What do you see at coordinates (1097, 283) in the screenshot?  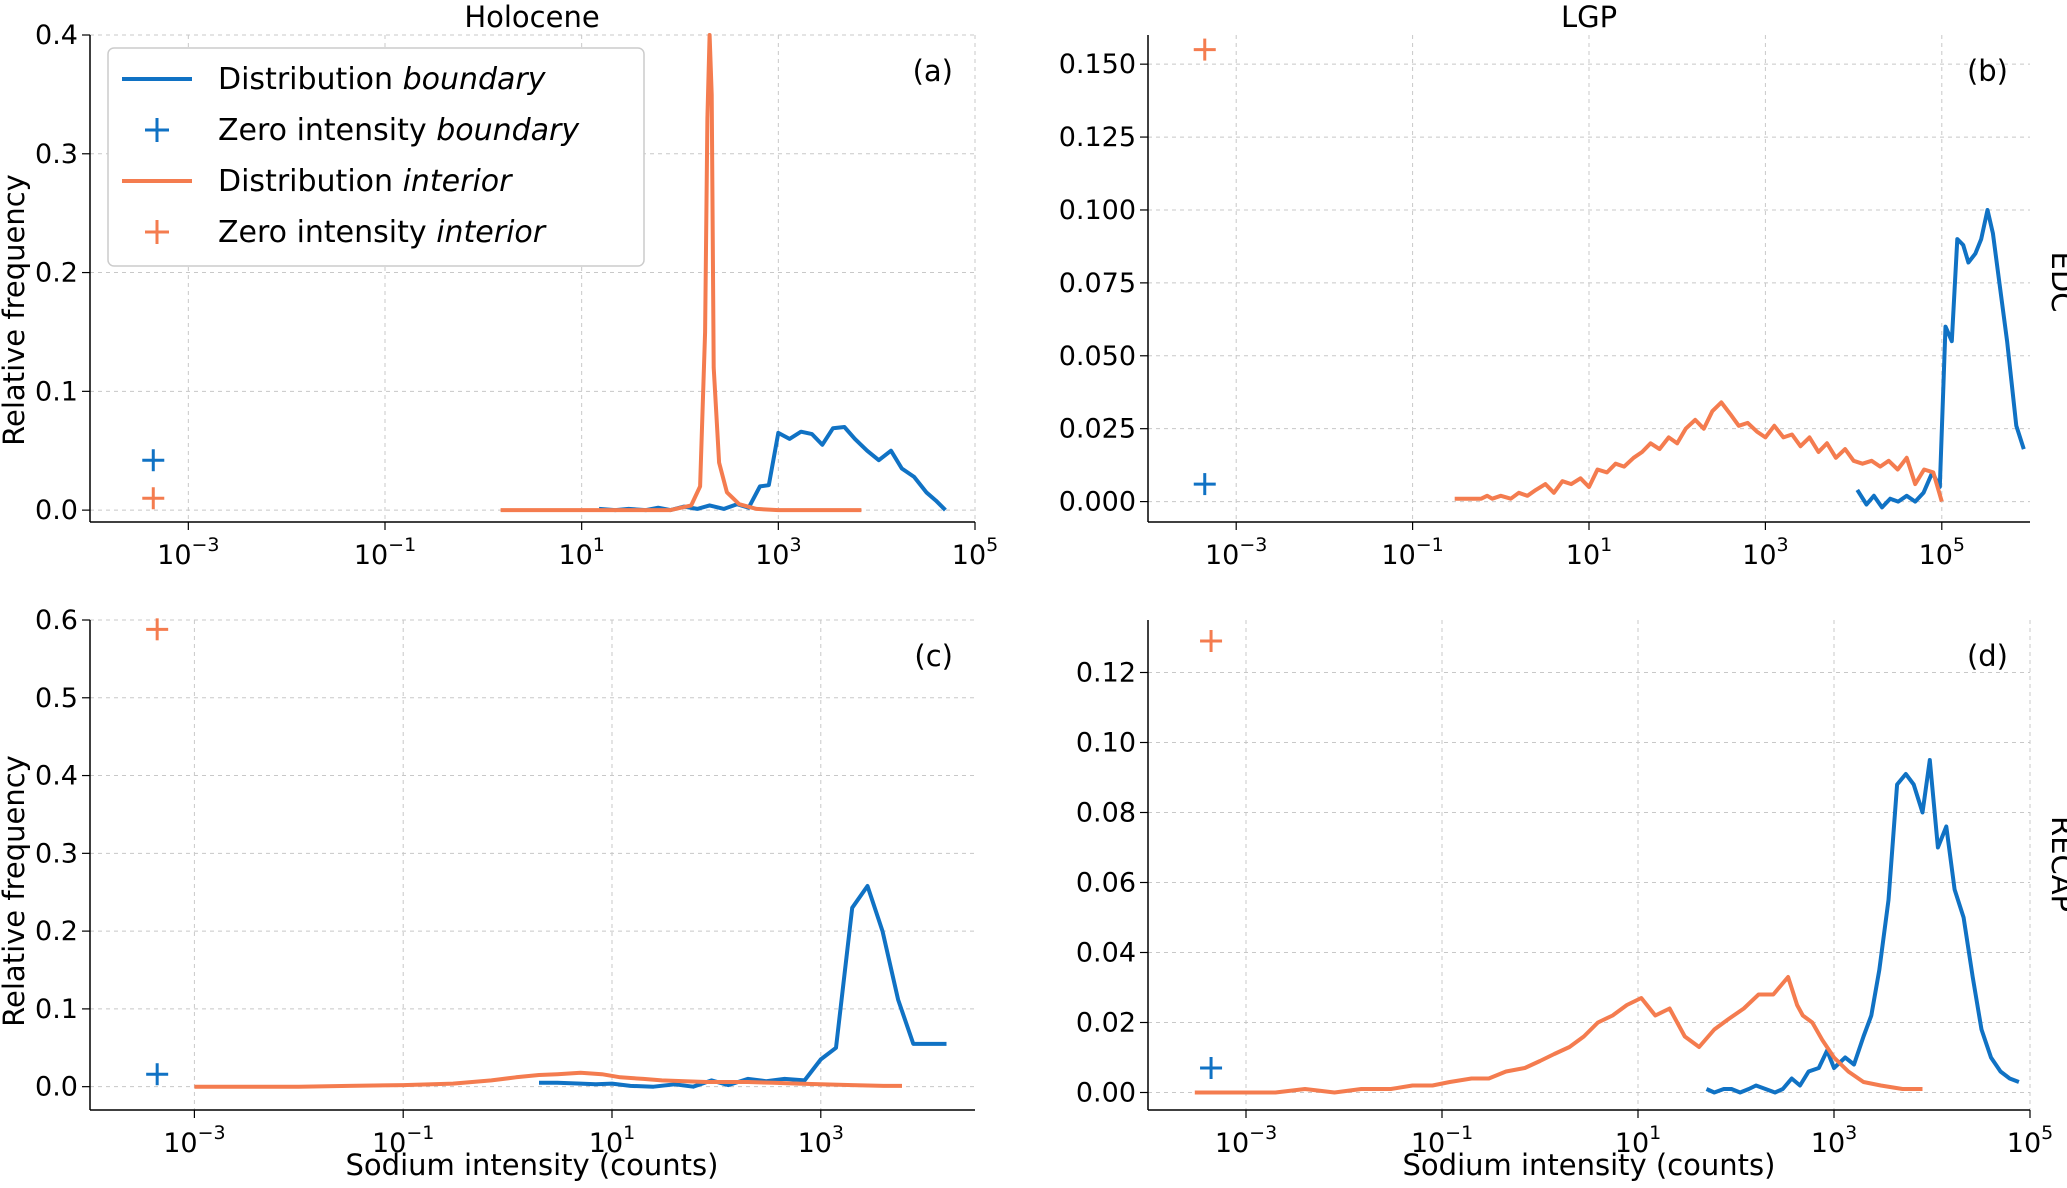 I see `y-tick-label: 0.075` at bounding box center [1097, 283].